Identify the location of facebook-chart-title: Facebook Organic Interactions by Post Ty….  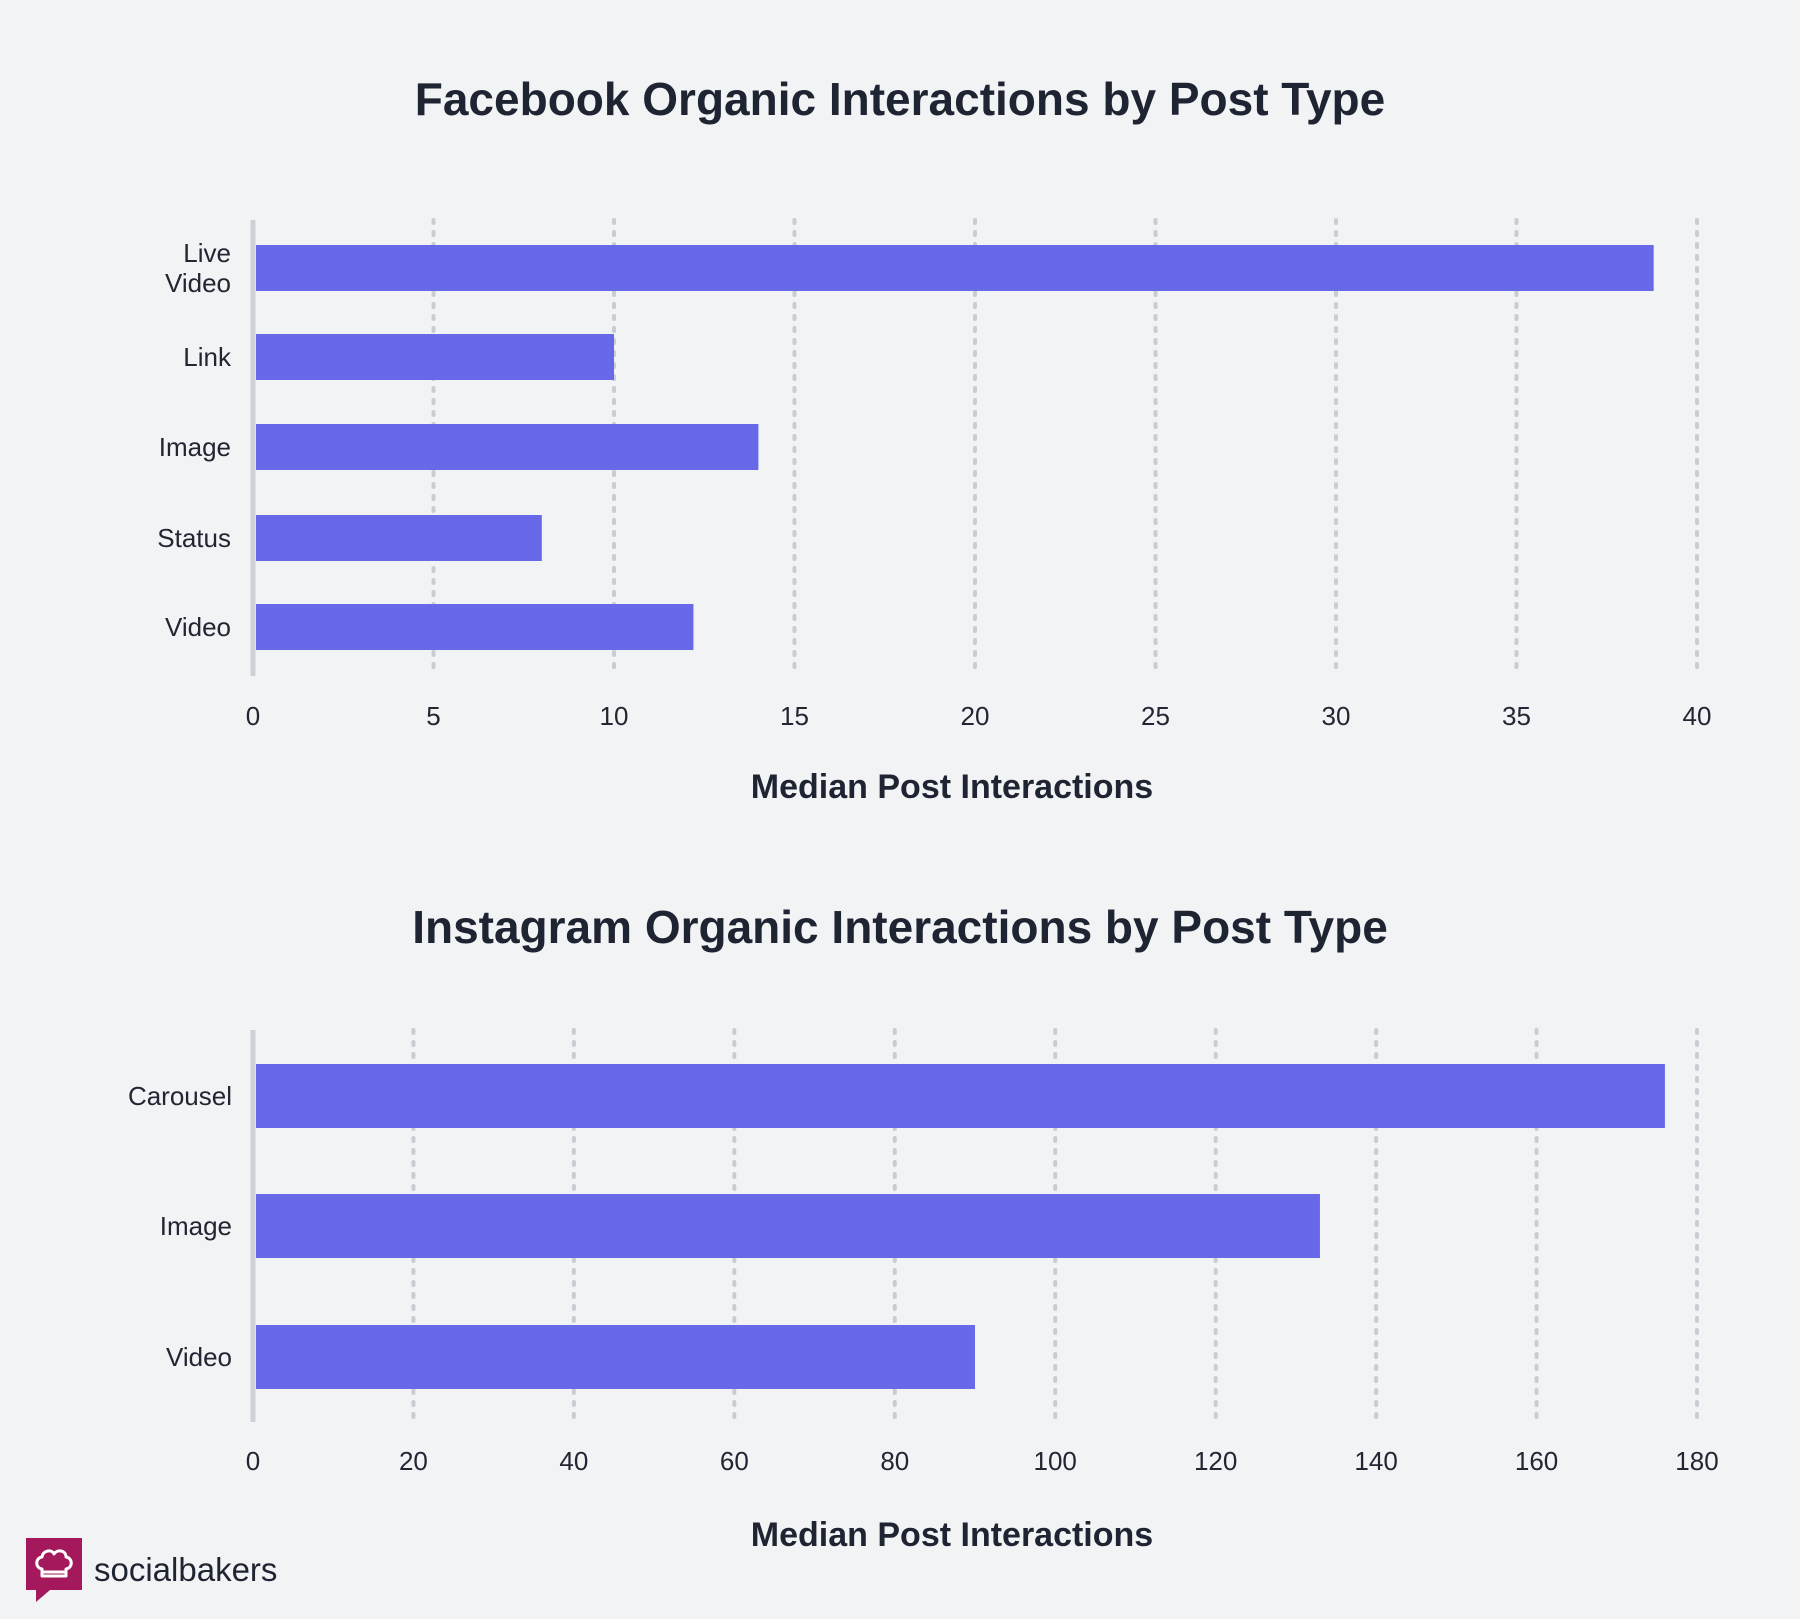
(900, 99).